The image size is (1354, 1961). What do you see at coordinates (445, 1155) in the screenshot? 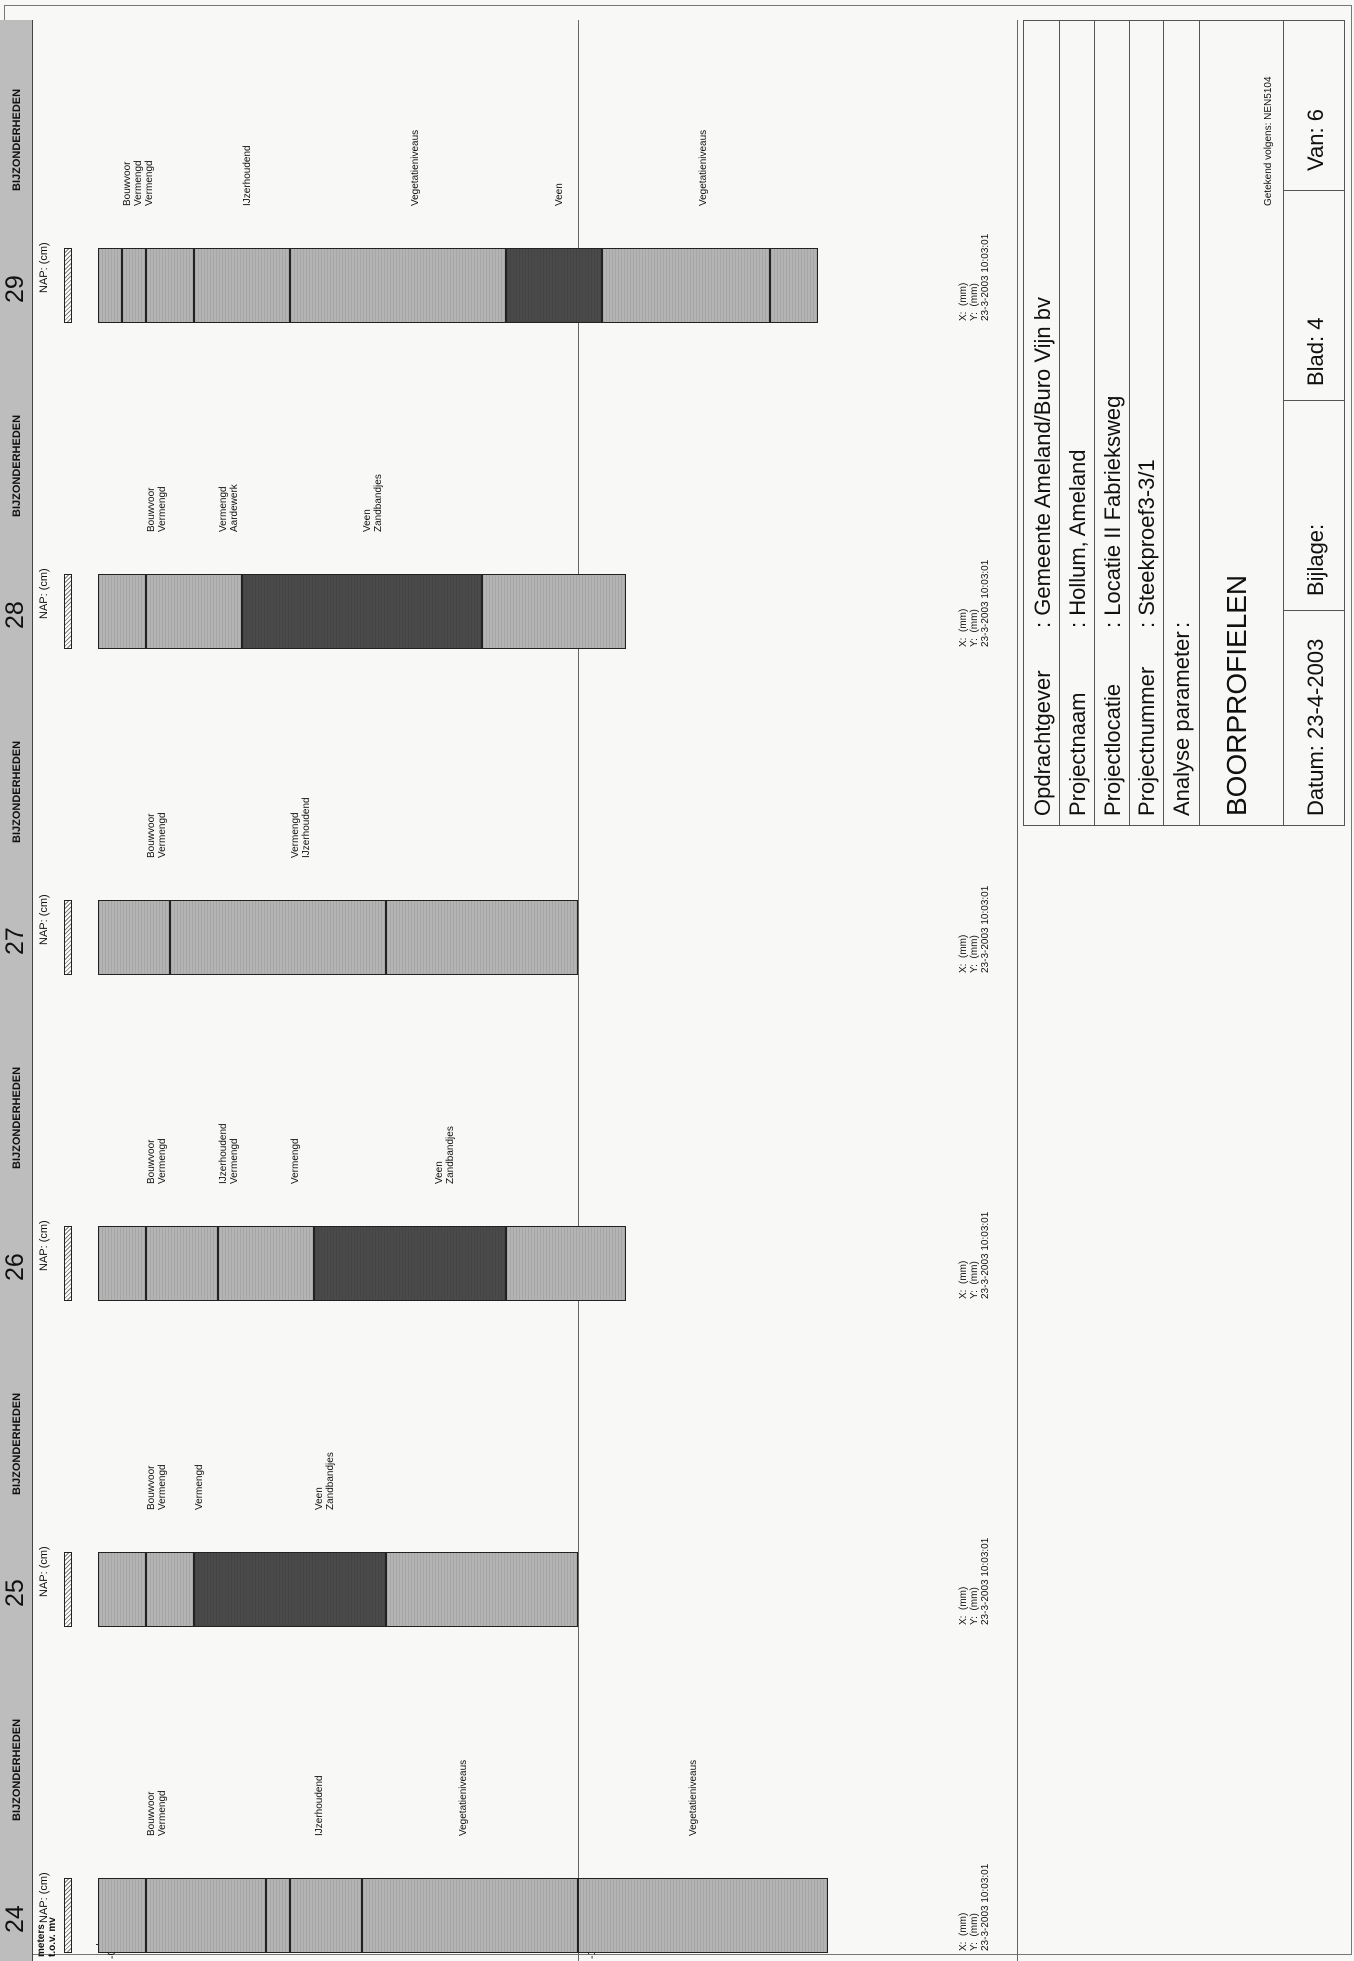
I see `boring-remark: Veen Zandbandjes` at bounding box center [445, 1155].